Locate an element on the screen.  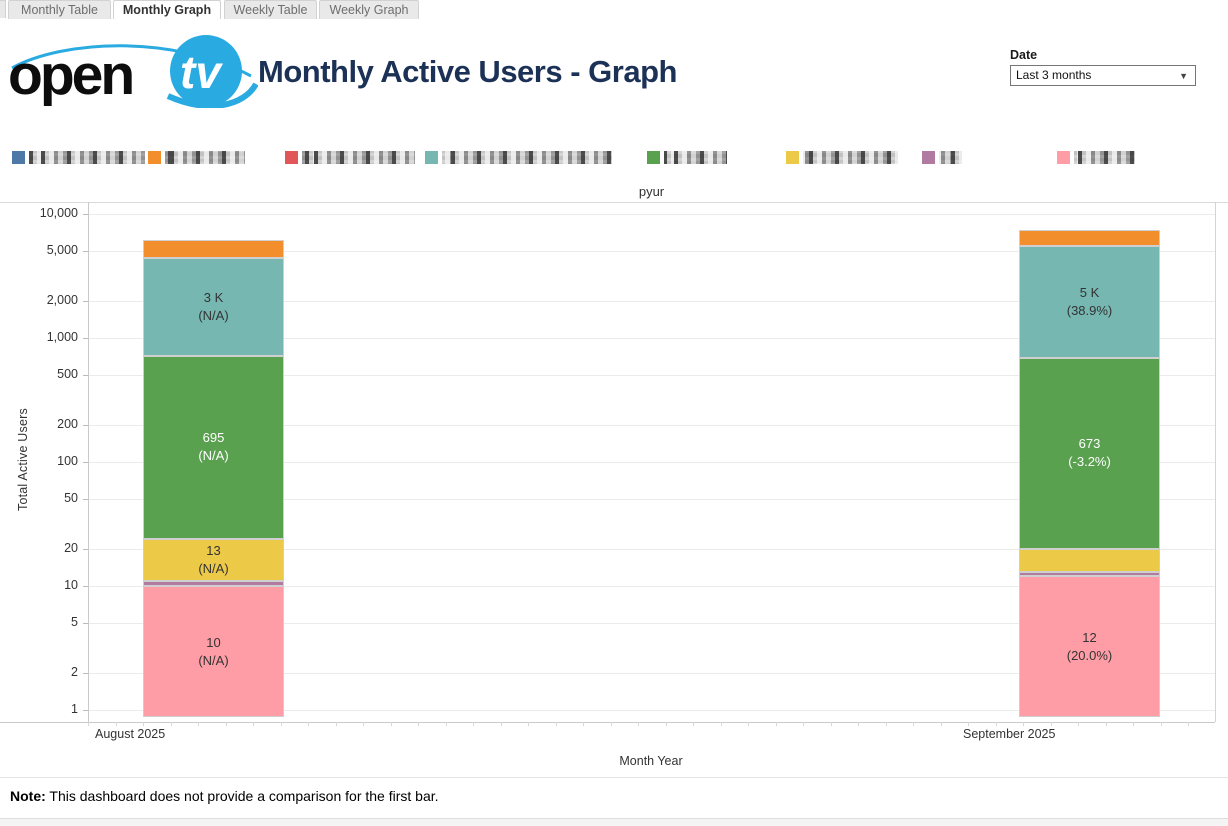
tab-monthly-table: Monthly Table is located at coordinates (59, 9).